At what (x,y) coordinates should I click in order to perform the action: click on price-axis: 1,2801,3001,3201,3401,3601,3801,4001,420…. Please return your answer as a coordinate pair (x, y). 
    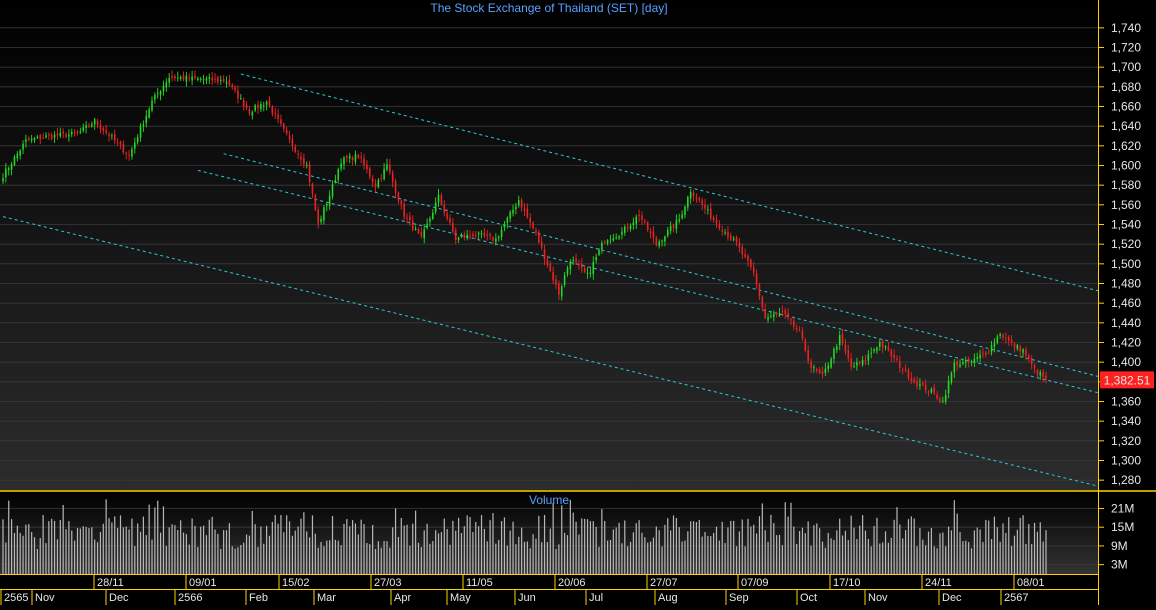
    Looking at the image, I should click on (1119, 254).